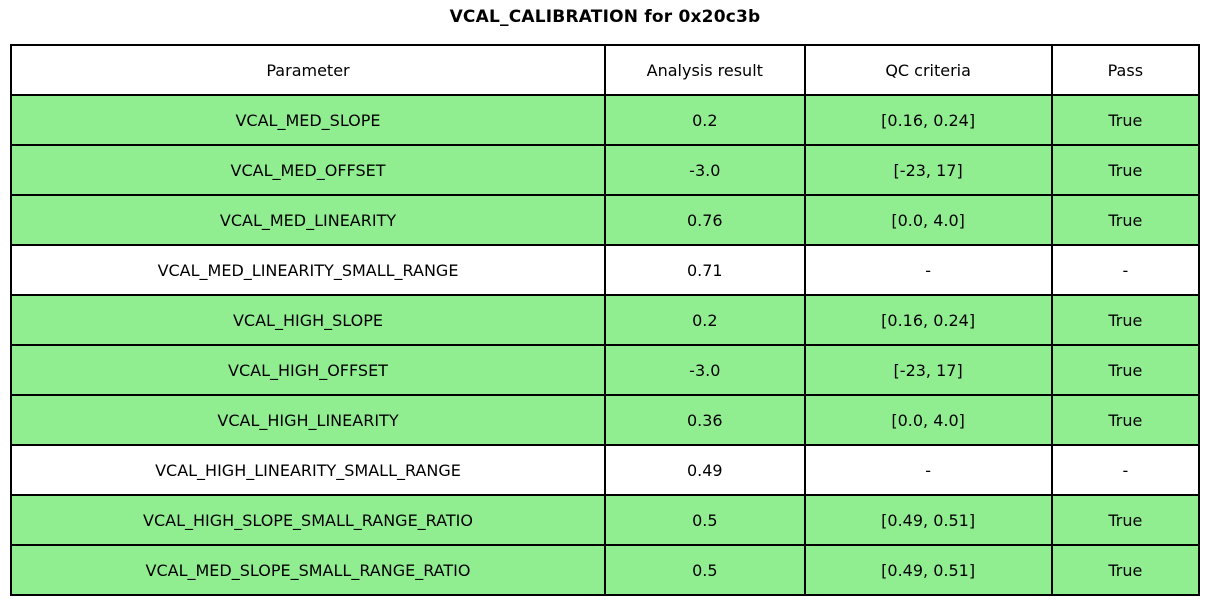 Image resolution: width=1210 pixels, height=604 pixels. What do you see at coordinates (705, 70) in the screenshot?
I see `col-header-analysis-result: Analysis result` at bounding box center [705, 70].